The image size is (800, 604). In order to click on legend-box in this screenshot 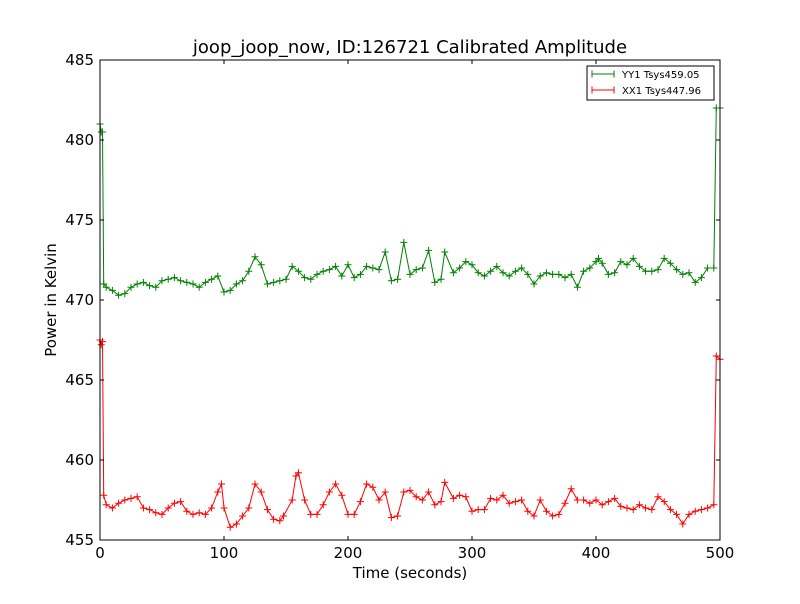, I will do `click(650, 83)`.